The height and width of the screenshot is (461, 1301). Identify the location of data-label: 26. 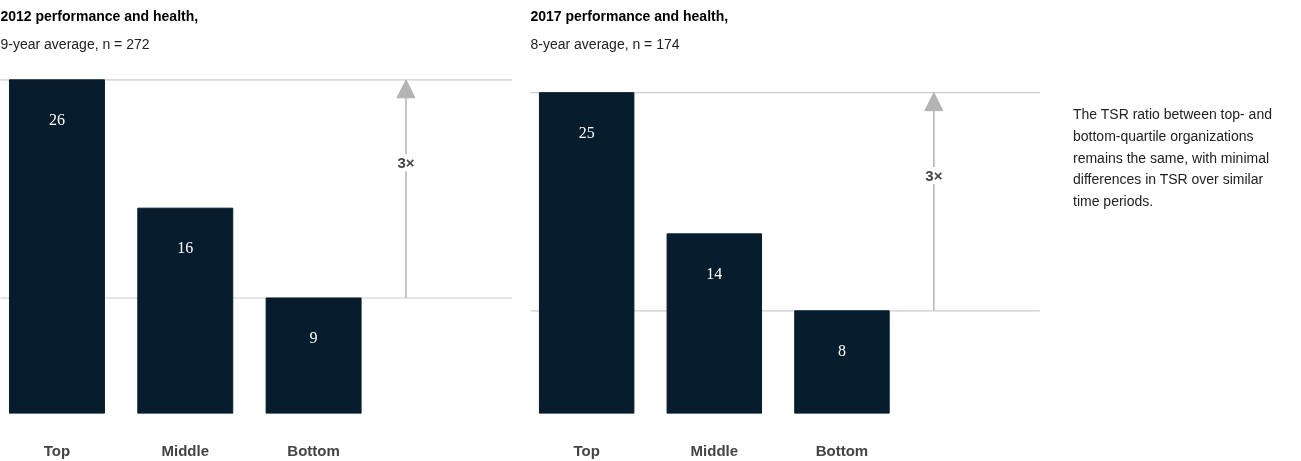
(56, 119).